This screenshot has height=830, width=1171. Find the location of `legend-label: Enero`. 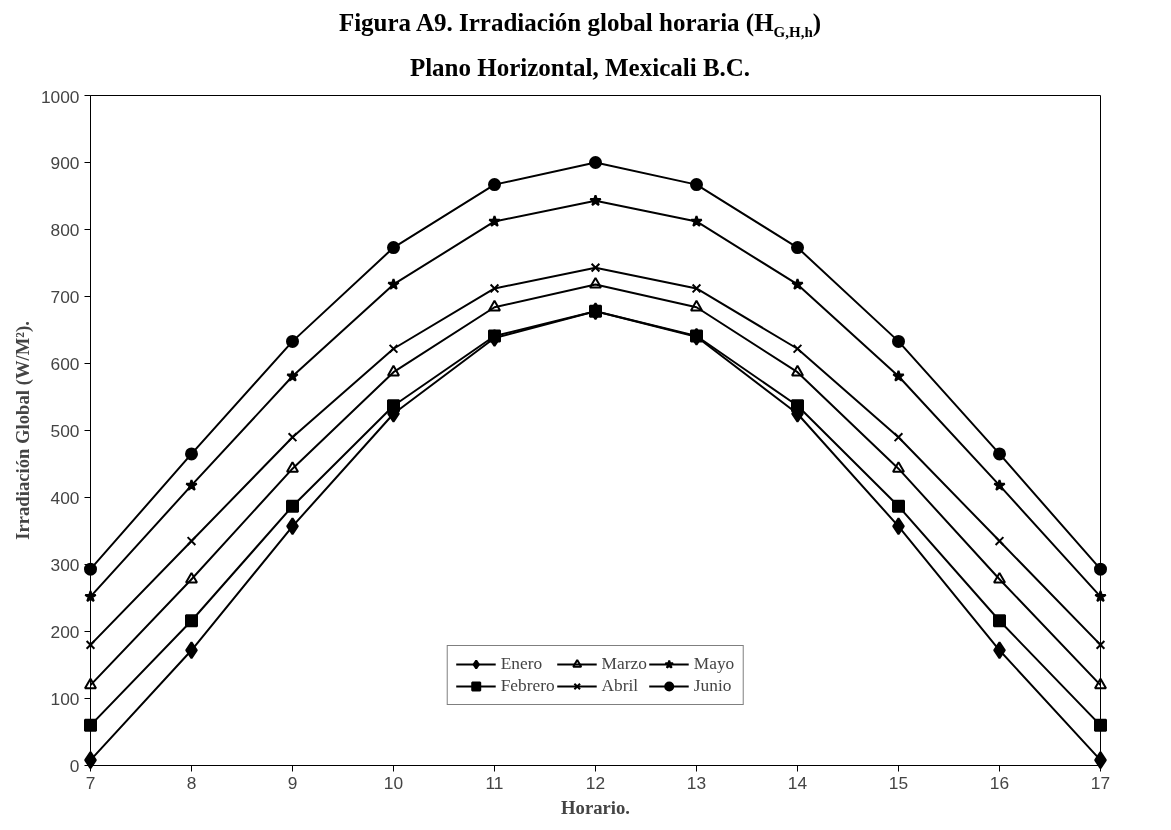

legend-label: Enero is located at coordinates (521, 664).